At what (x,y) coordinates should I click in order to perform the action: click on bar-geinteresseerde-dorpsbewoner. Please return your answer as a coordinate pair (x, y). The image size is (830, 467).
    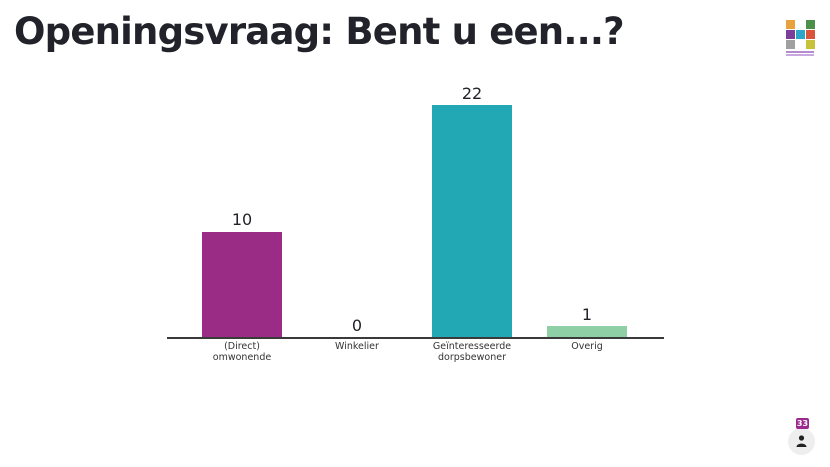
    Looking at the image, I should click on (472, 221).